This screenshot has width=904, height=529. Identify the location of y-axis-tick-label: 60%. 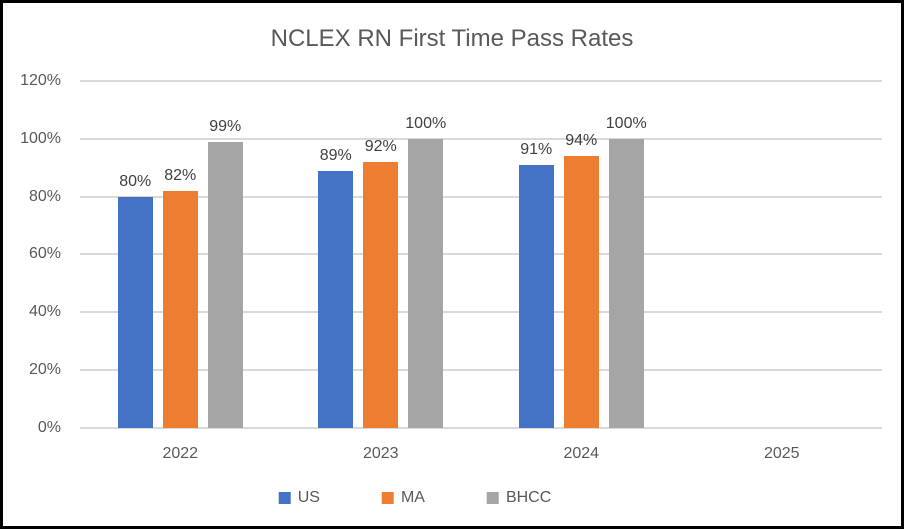
(44, 254).